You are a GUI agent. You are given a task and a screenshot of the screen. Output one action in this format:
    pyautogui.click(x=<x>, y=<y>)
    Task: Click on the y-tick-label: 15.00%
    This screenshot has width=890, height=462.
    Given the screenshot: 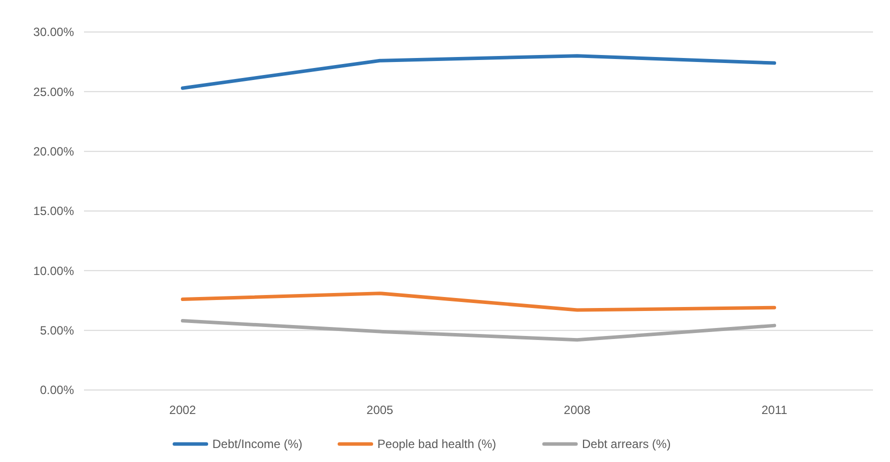 What is the action you would take?
    pyautogui.click(x=53, y=211)
    